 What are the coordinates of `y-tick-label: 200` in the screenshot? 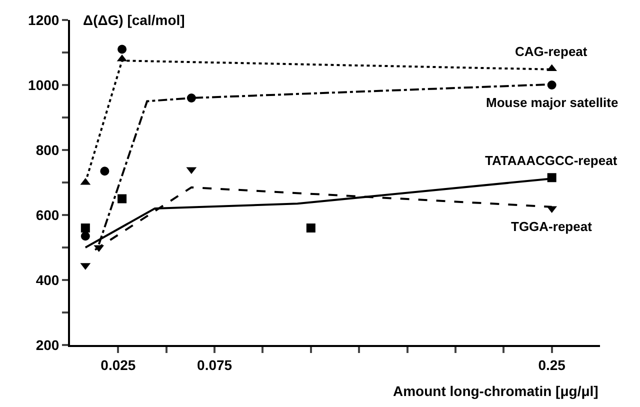 It's located at (48, 344).